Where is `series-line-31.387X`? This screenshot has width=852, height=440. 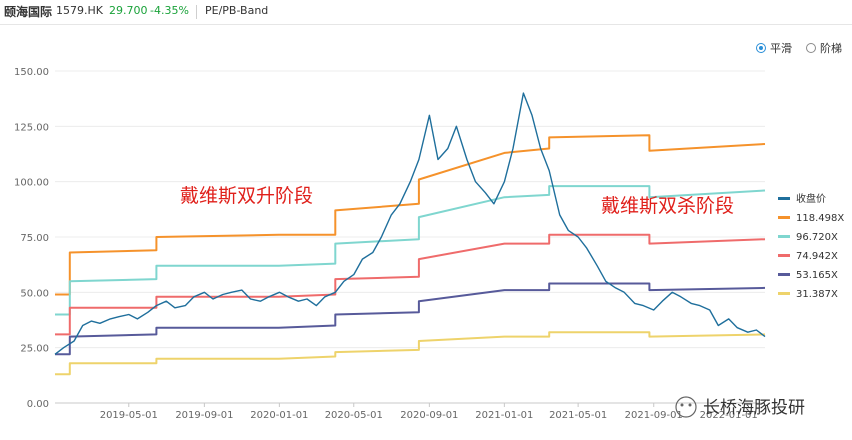 series-line-31.387X is located at coordinates (410, 353).